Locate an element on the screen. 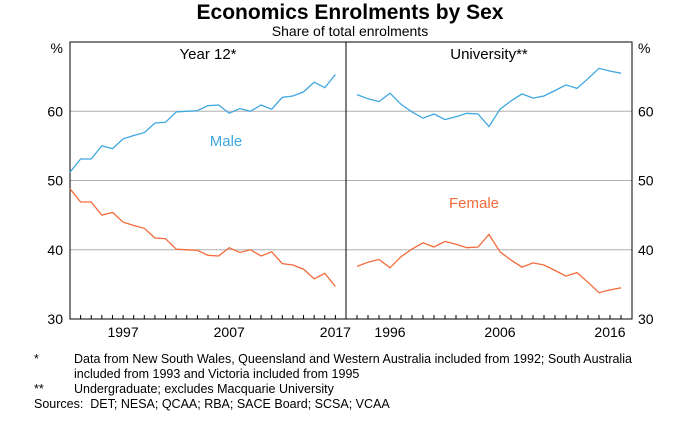  y-tick-label-left: 40 is located at coordinates (55, 250).